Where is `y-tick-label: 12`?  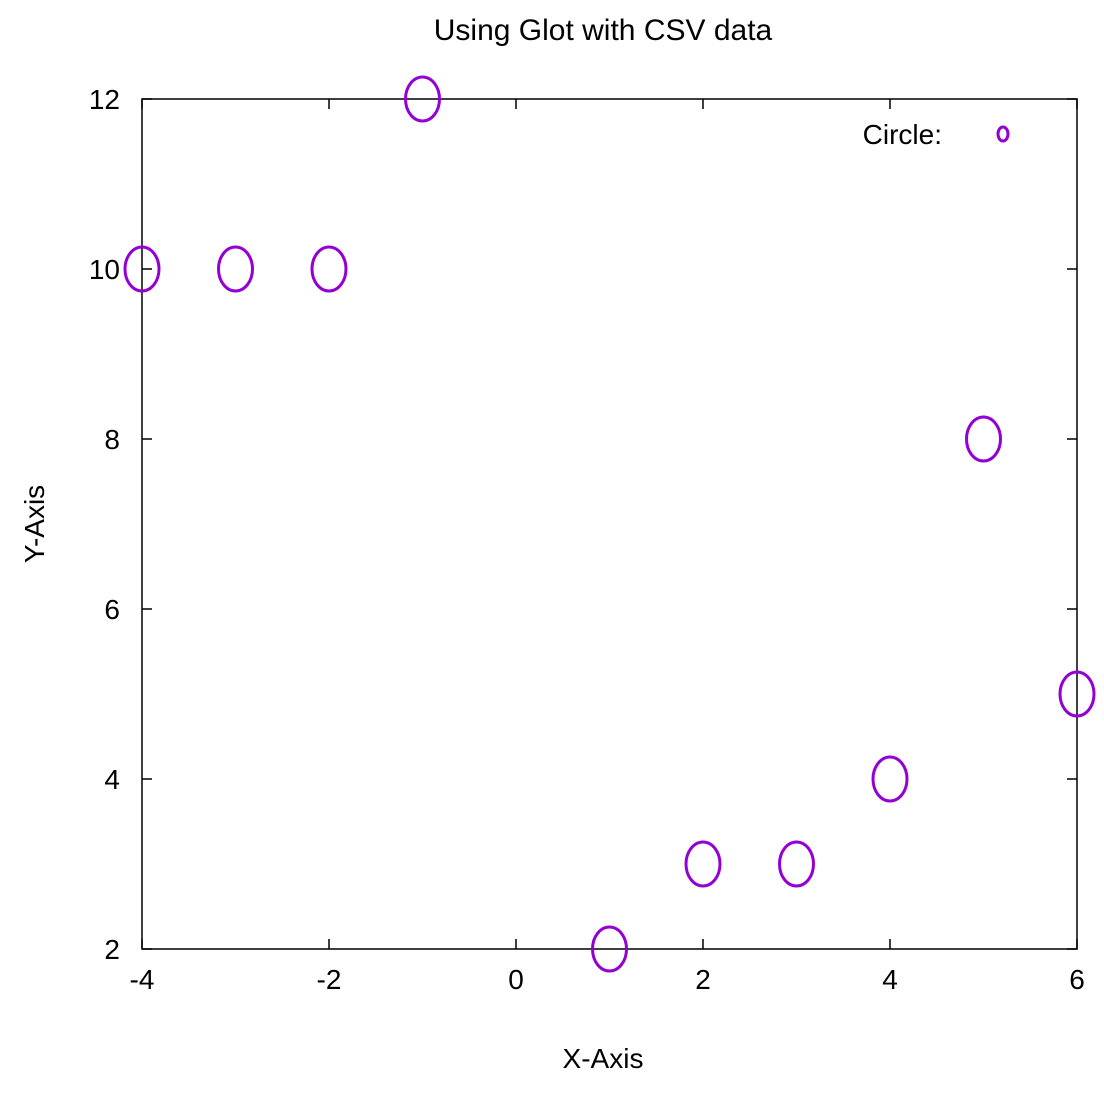 y-tick-label: 12 is located at coordinates (104, 99).